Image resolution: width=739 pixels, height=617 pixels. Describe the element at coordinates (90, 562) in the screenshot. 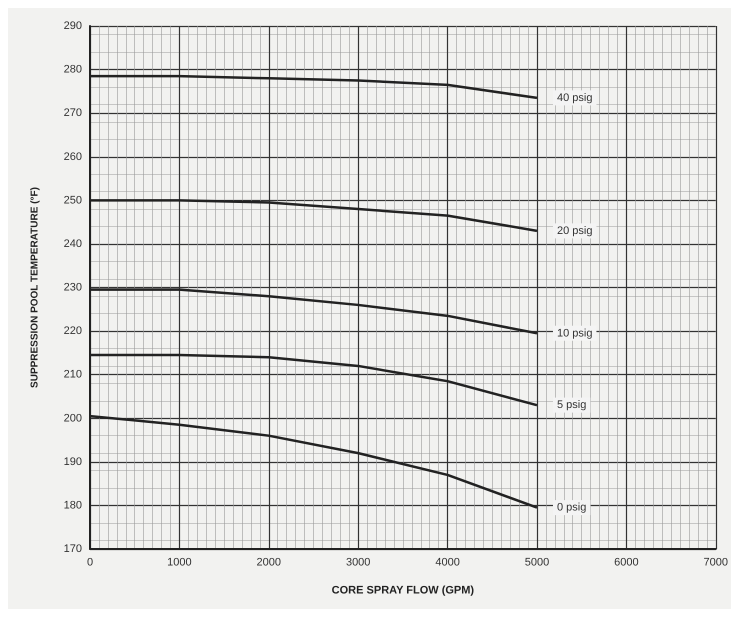

I see `x-tick-label: 0` at that location.